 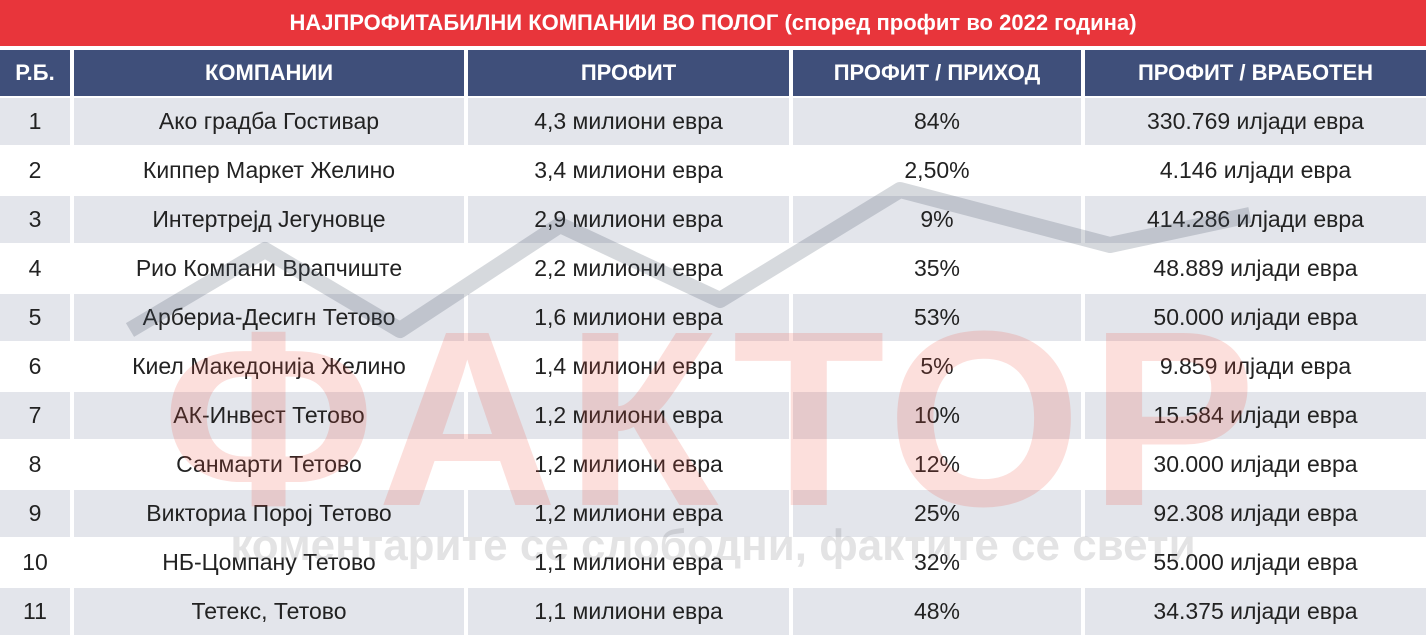 I want to click on cell-company: Интертрејд Јегуновце, so click(x=267, y=220).